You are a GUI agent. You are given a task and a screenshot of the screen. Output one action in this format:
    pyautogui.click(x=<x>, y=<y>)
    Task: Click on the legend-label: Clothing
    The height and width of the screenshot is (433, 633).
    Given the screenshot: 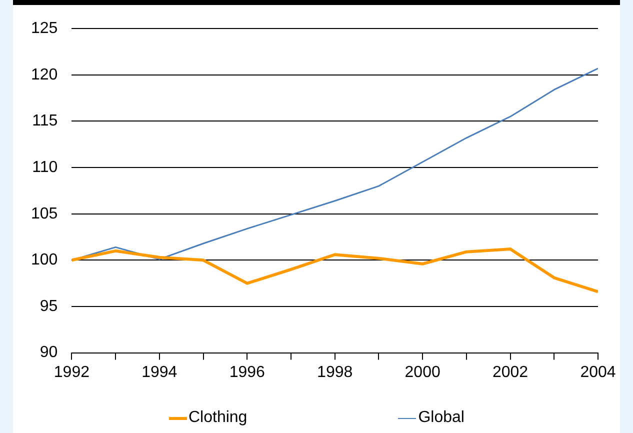 What is the action you would take?
    pyautogui.click(x=218, y=418)
    